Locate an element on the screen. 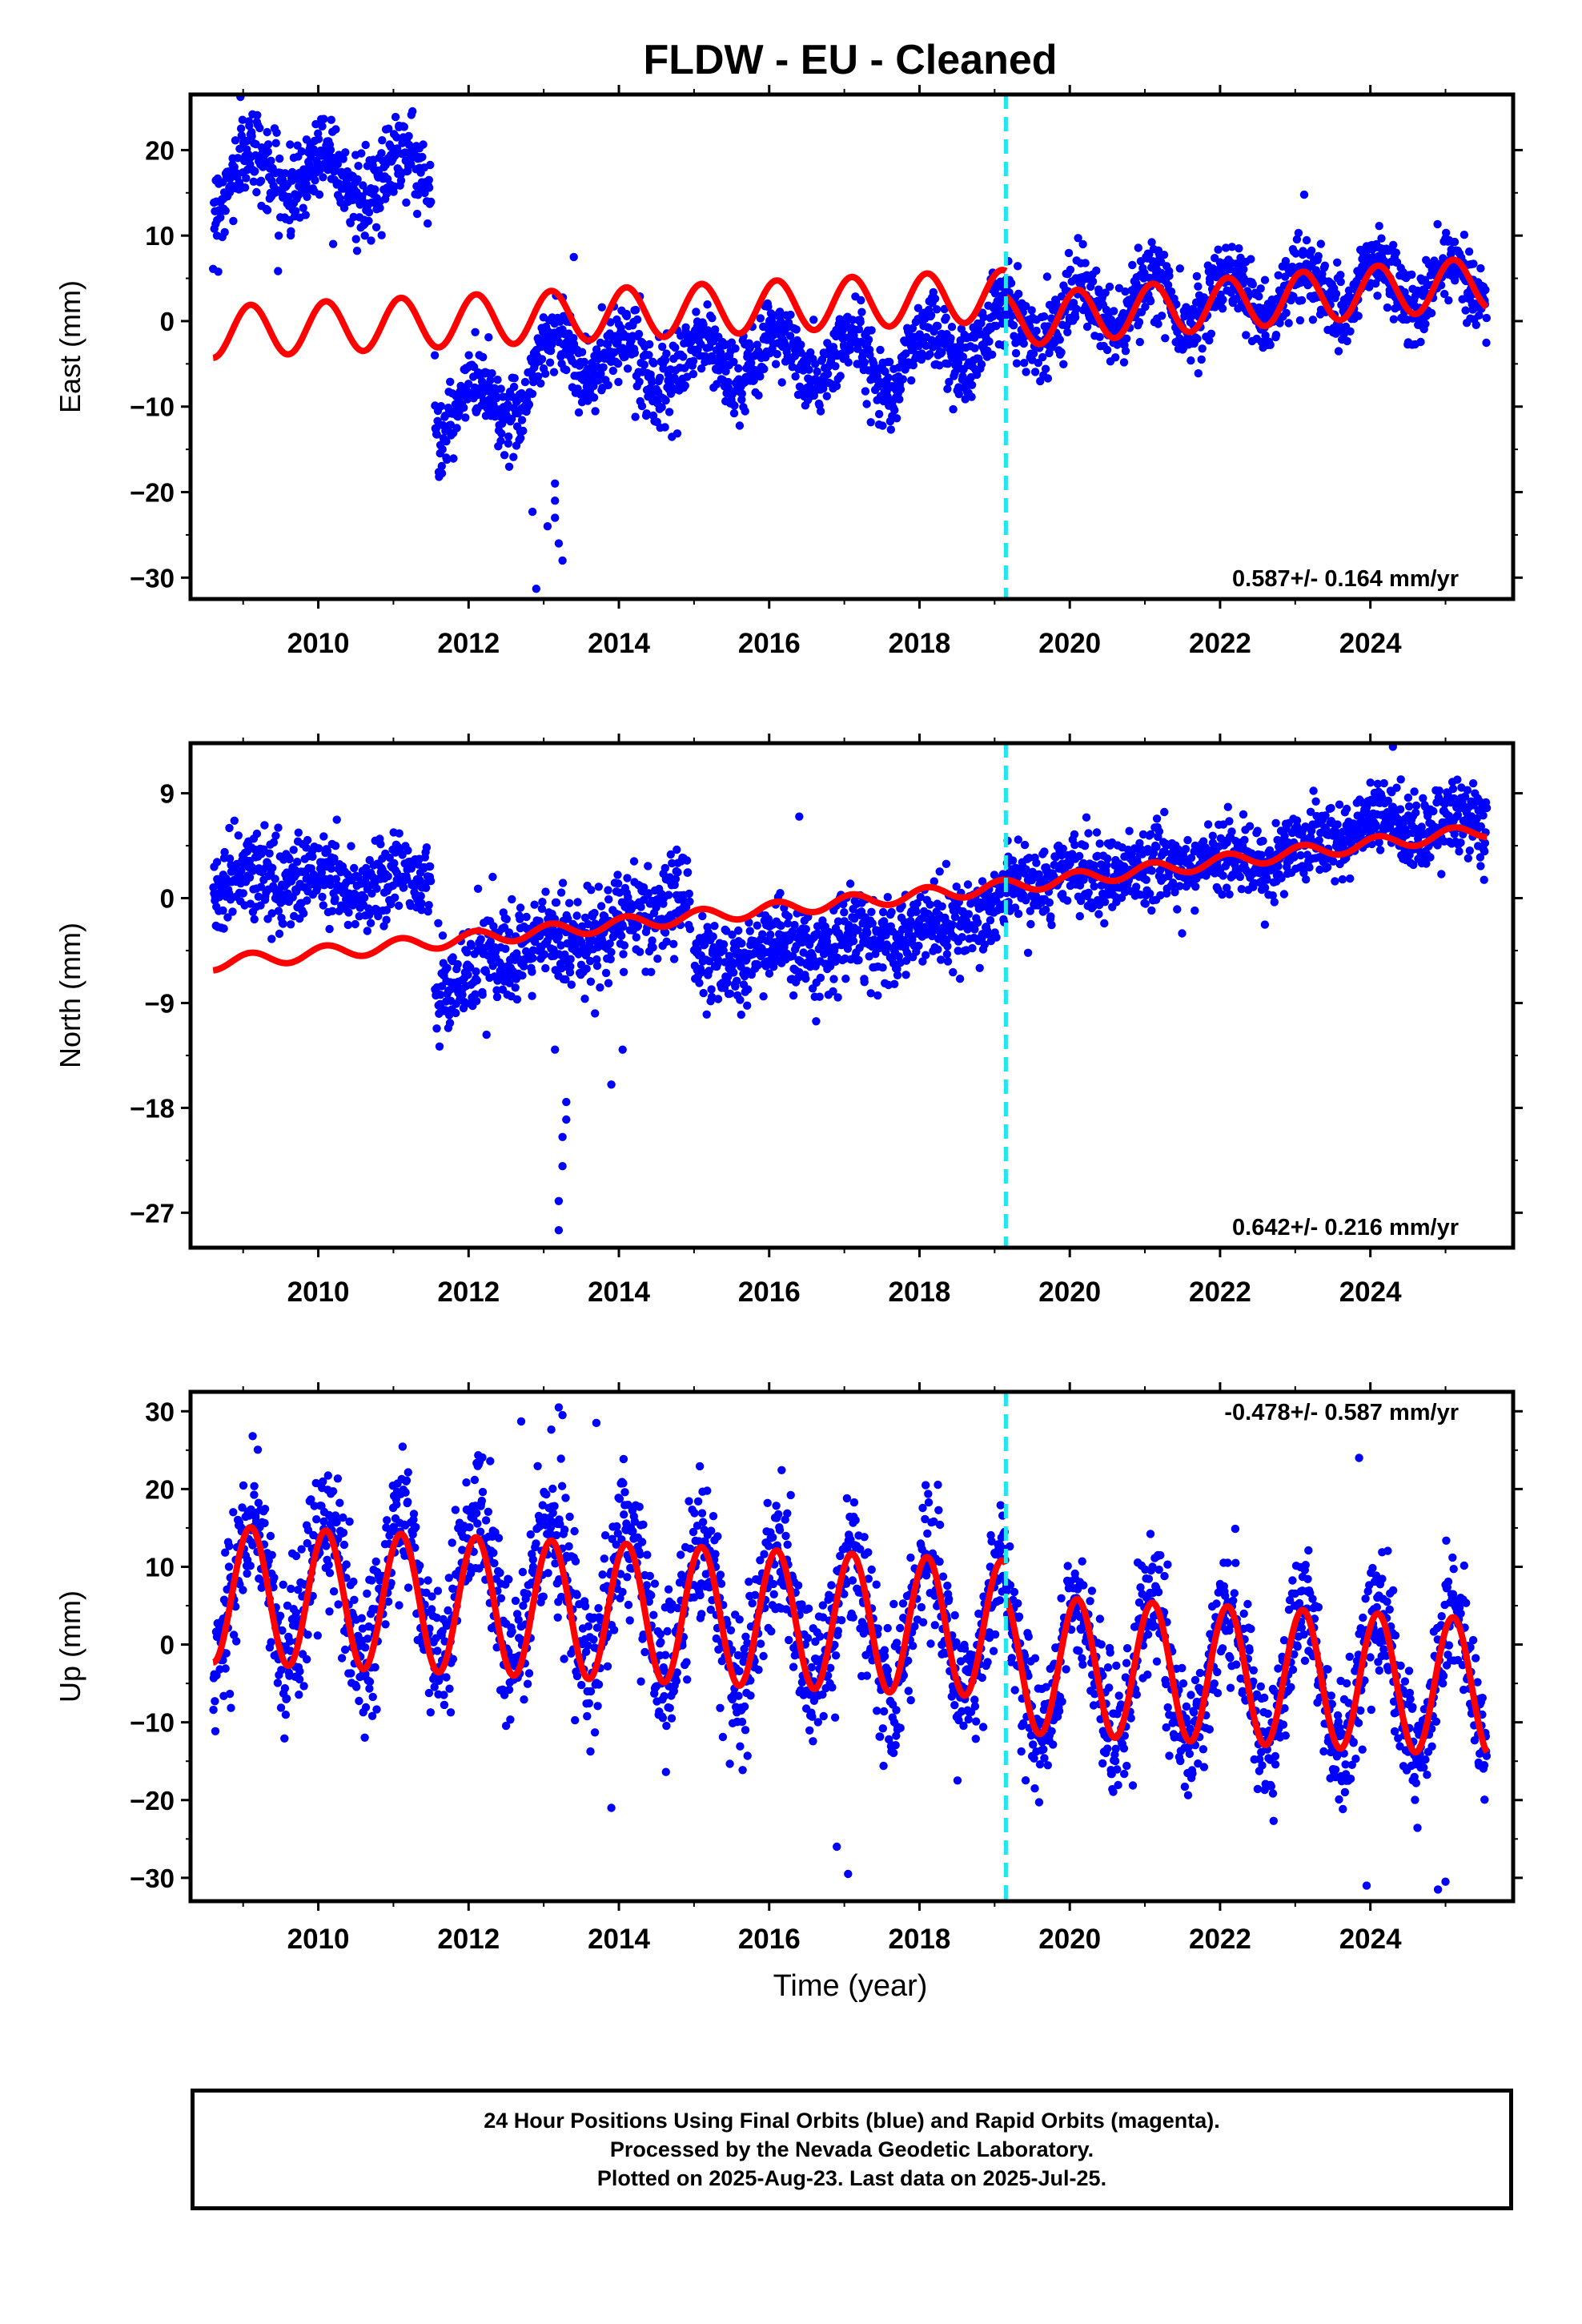 The image size is (1582, 2324). y-axis-title: East (mm) is located at coordinates (70, 346).